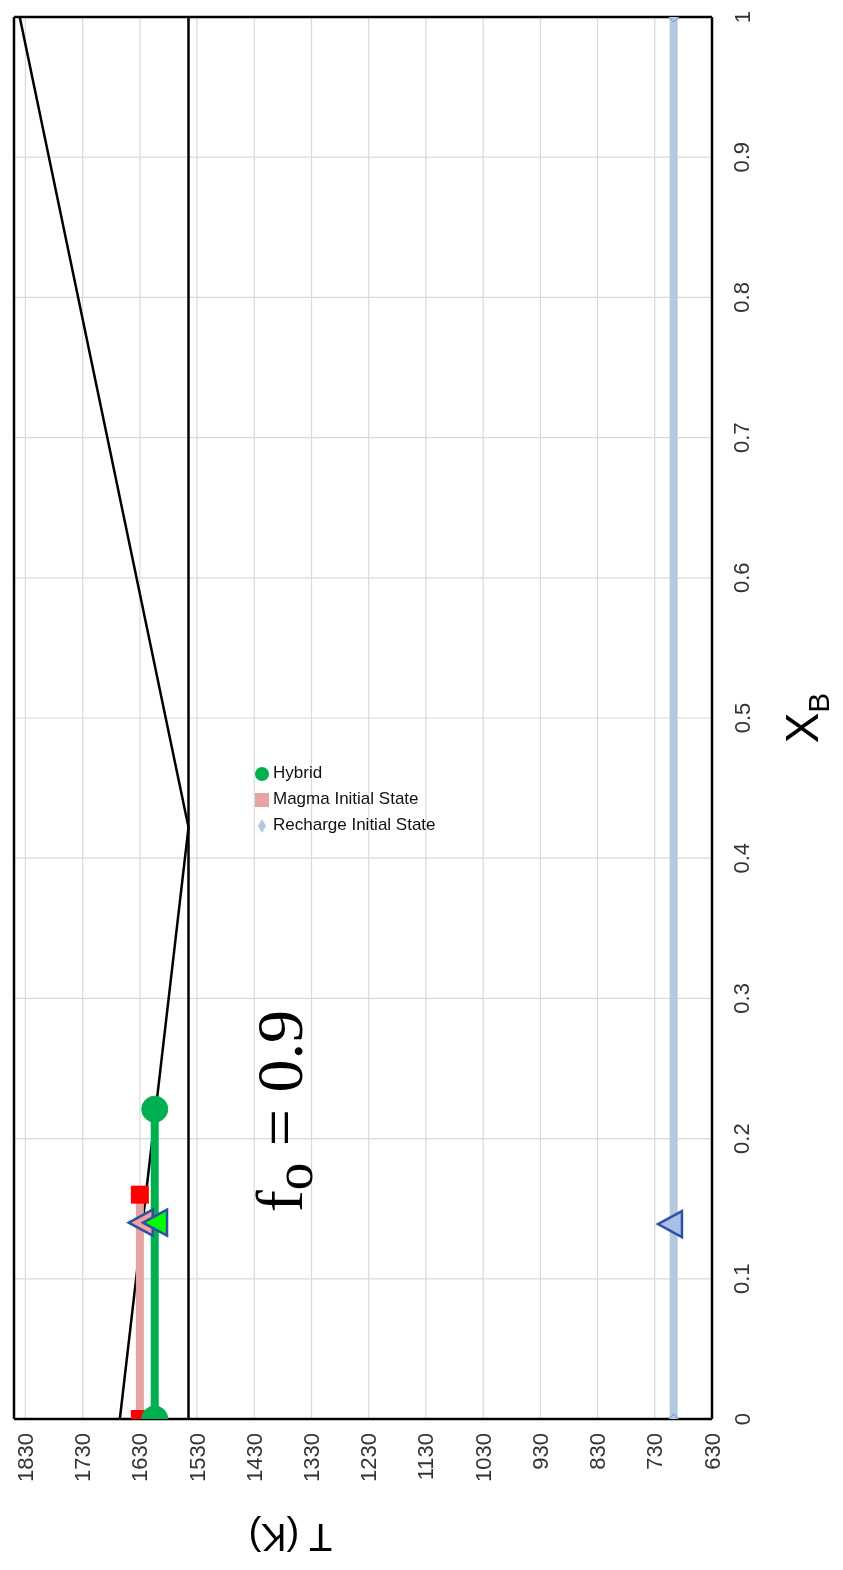 The width and height of the screenshot is (843, 1570). I want to click on y-tick-label: 0.3, so click(742, 998).